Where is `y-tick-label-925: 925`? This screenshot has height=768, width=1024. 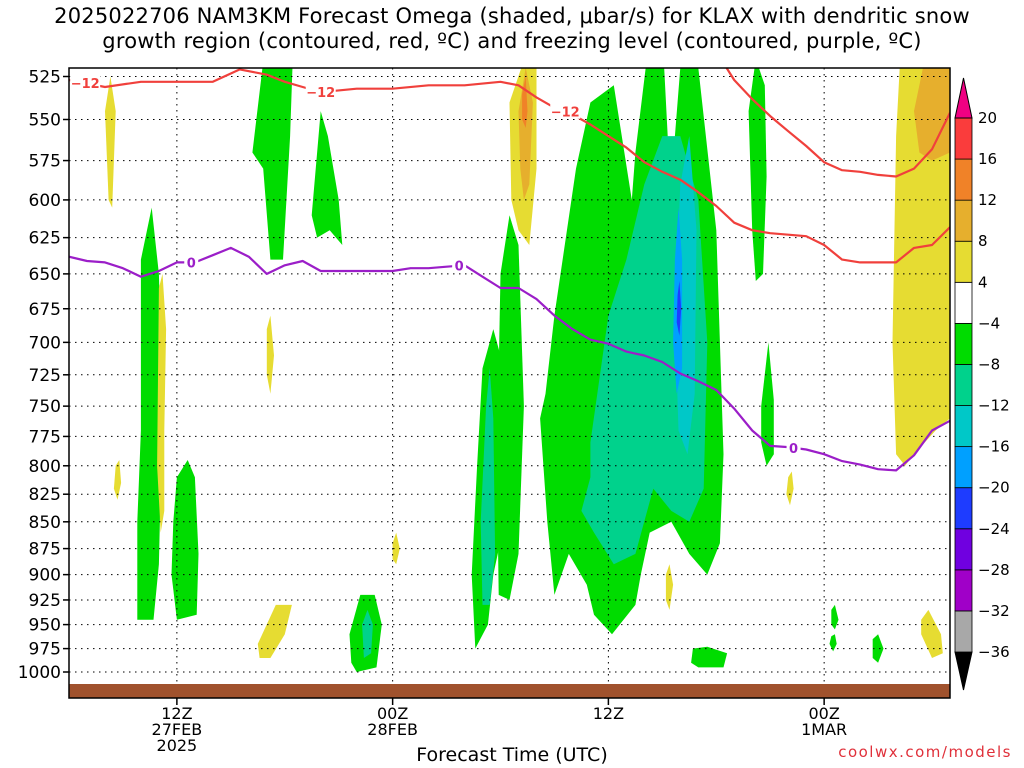
y-tick-label-925: 925 is located at coordinates (45, 601).